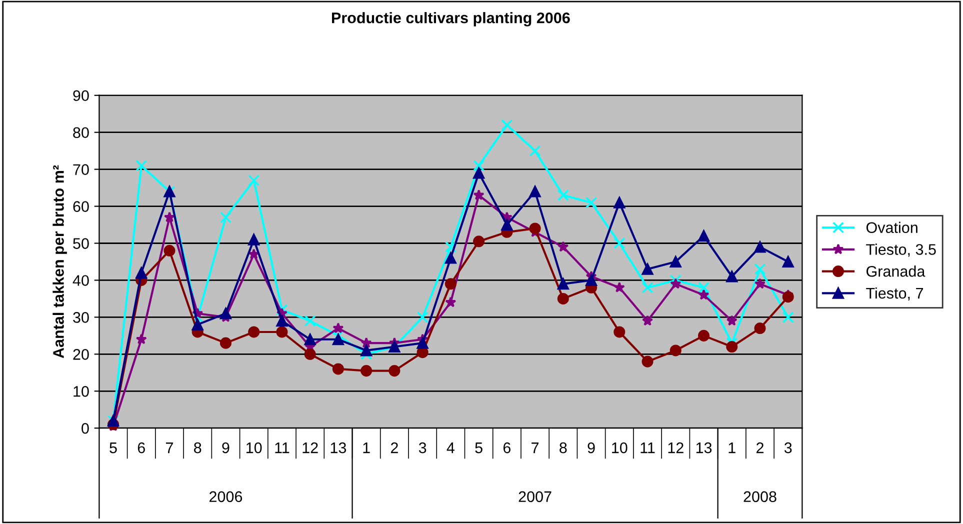  I want to click on y-tick-label: 20, so click(81, 354).